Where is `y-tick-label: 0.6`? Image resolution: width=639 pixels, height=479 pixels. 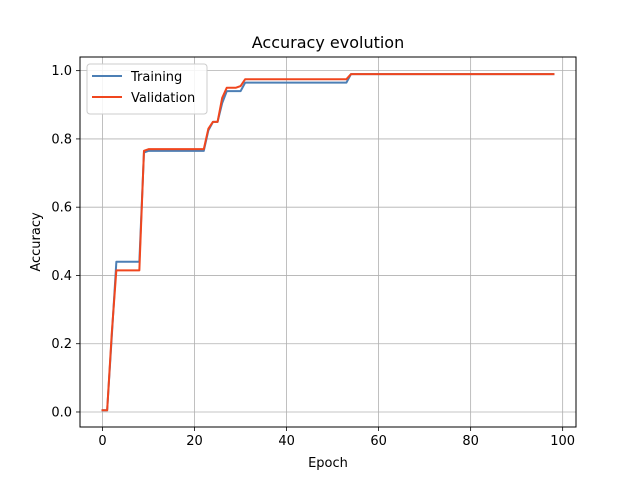 y-tick-label: 0.6 is located at coordinates (61, 208).